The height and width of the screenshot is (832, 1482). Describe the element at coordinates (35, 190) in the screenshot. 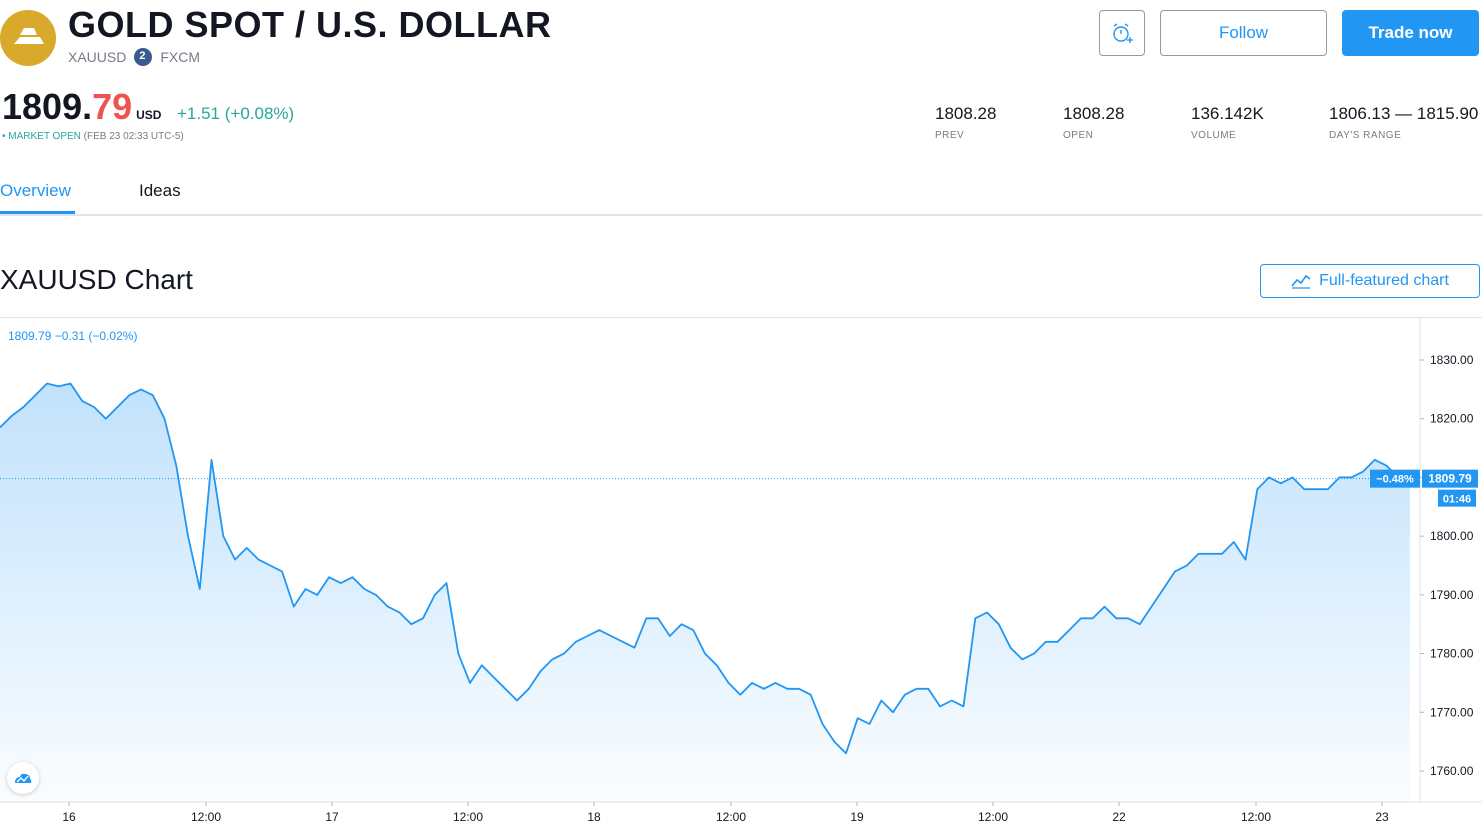

I see `tab-overview: Overview` at that location.